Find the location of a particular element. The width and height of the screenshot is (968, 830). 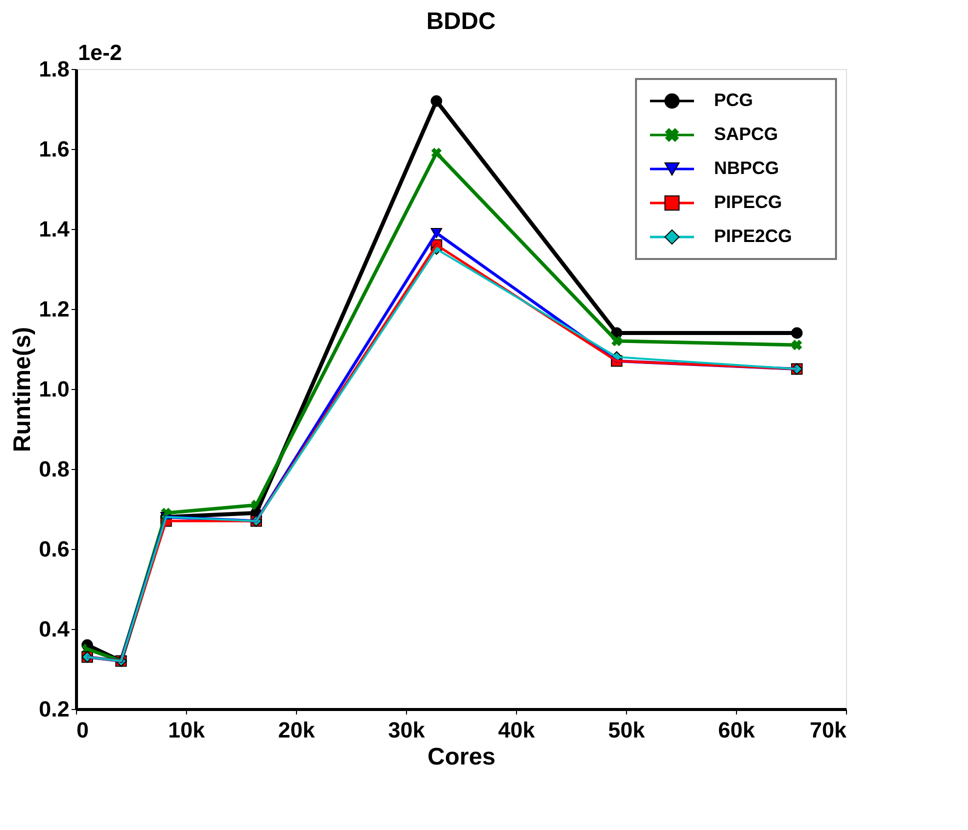

x-tick-label: 30k is located at coordinates (407, 730).